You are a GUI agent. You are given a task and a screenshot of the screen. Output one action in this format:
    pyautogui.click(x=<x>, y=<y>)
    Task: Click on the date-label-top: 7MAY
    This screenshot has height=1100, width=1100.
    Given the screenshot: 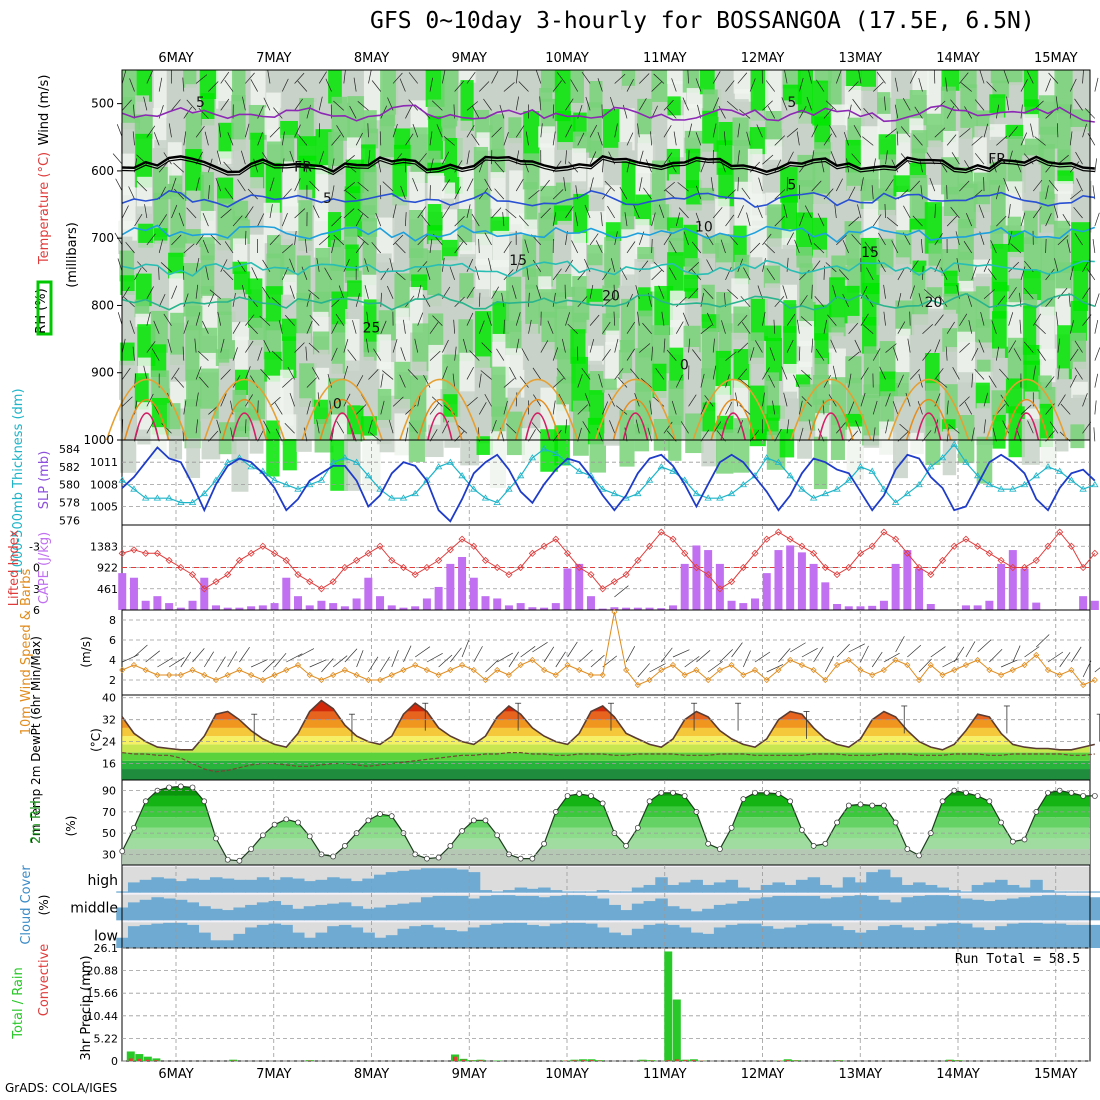 What is the action you would take?
    pyautogui.click(x=273, y=58)
    